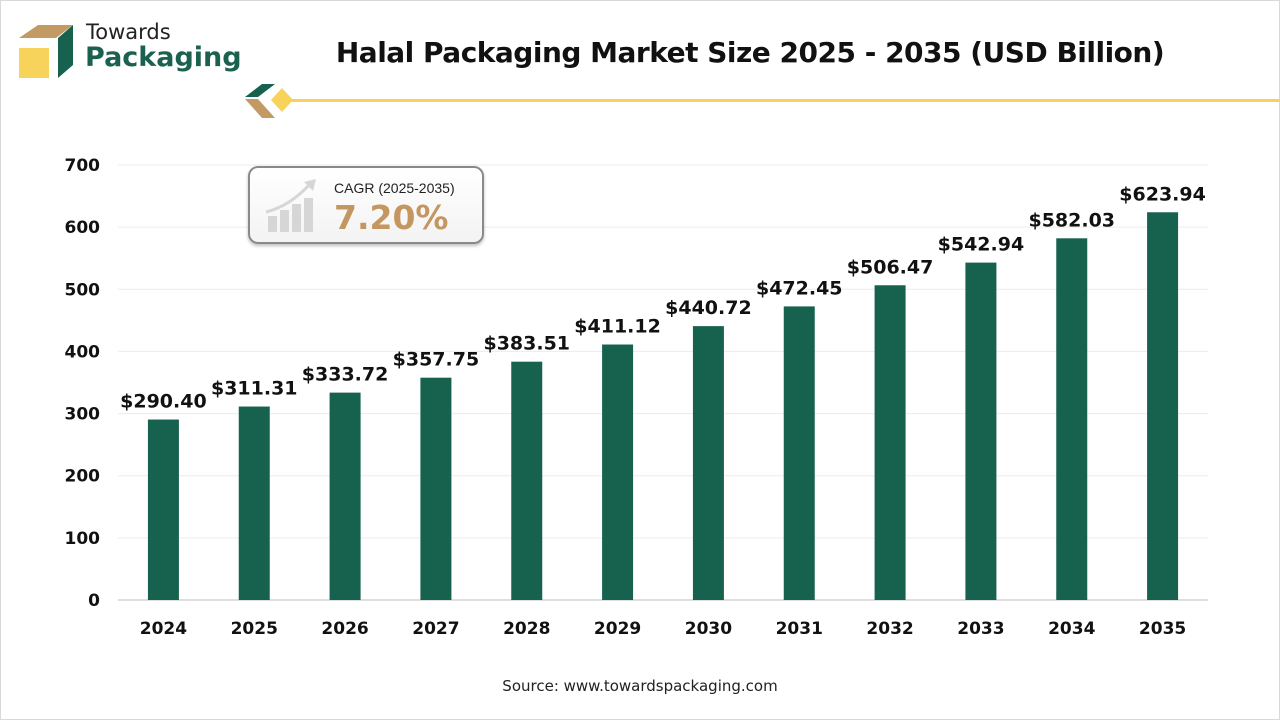 This screenshot has width=1280, height=720. I want to click on data-label: $411.12, so click(617, 327).